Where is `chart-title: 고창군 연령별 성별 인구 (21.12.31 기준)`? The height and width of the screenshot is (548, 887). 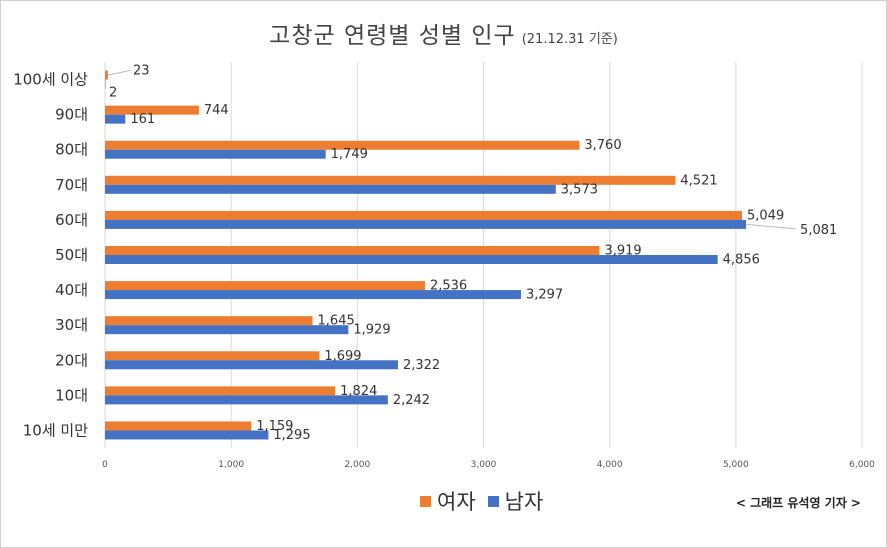 chart-title: 고창군 연령별 성별 인구 (21.12.31 기준) is located at coordinates (443, 33).